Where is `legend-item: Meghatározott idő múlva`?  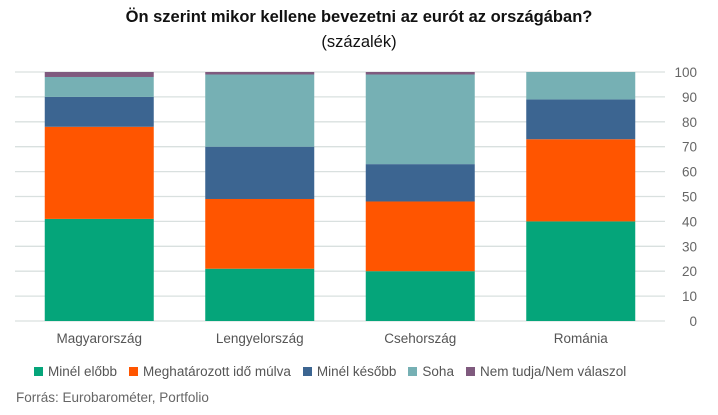
legend-item: Meghatározott idő múlva is located at coordinates (210, 371).